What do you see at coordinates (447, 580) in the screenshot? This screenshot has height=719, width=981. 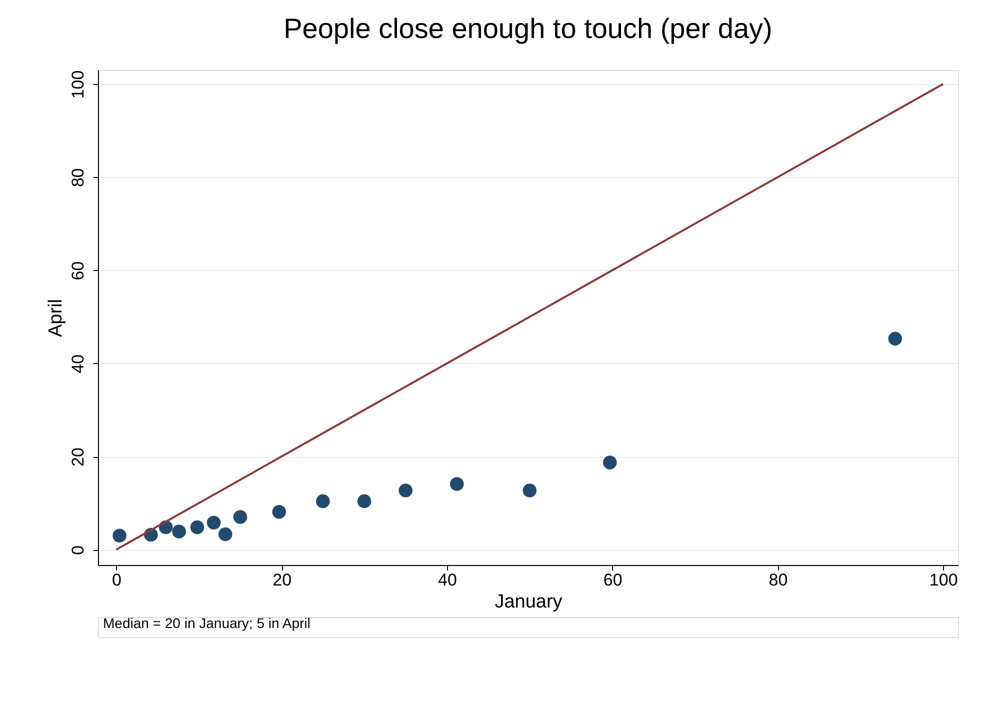 I see `x-tick-label: 40` at bounding box center [447, 580].